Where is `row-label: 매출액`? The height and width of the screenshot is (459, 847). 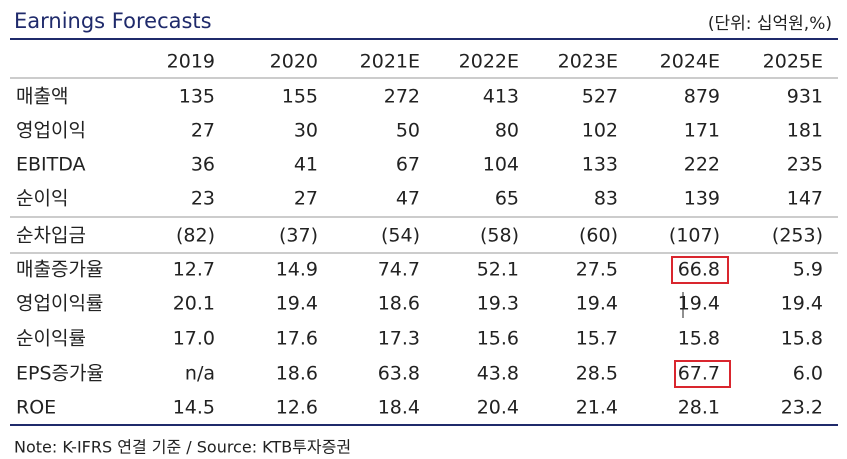
row-label: 매출액 is located at coordinates (42, 97).